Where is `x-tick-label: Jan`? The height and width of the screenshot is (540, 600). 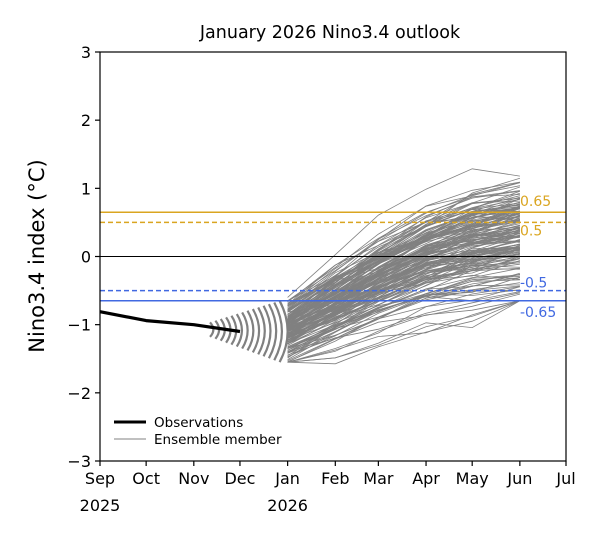 x-tick-label: Jan is located at coordinates (287, 478).